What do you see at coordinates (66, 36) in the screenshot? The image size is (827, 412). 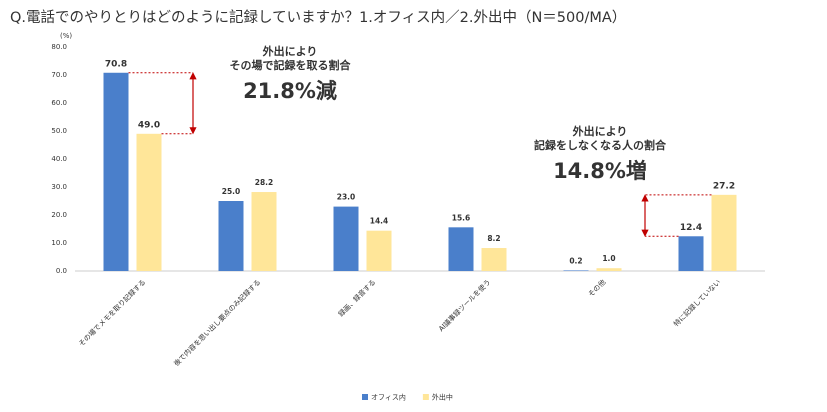 I see `y-unit: (%)` at bounding box center [66, 36].